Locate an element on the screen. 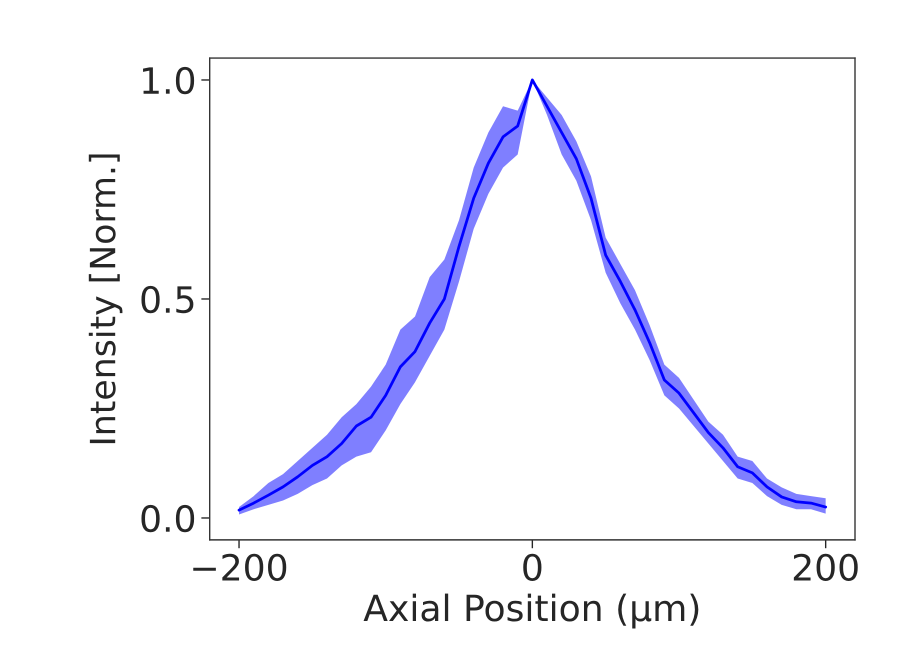  x-tick-label: 0 is located at coordinates (532, 568).